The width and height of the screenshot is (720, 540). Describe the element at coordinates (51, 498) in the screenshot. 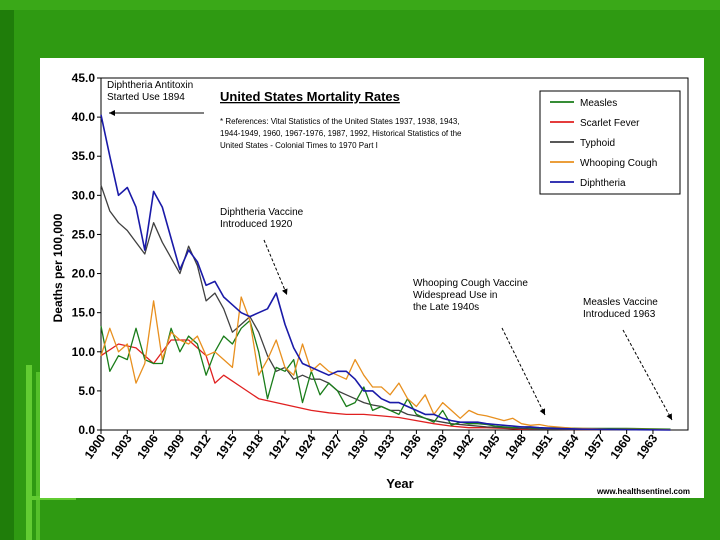

I see `decorative-horizontal-bar` at that location.